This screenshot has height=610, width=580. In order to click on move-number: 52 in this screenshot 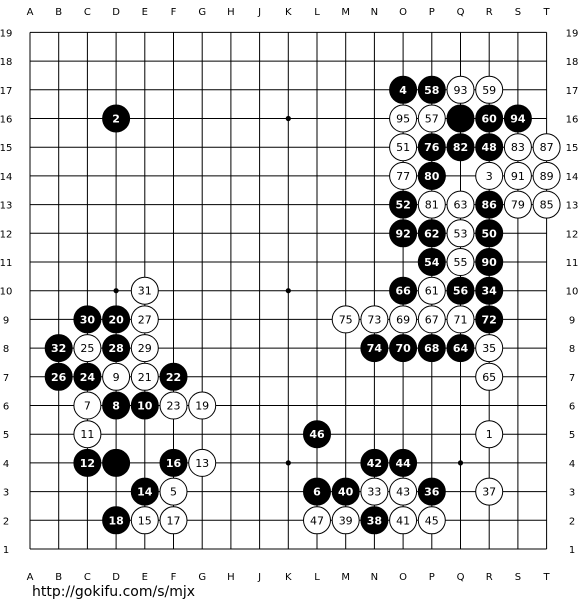, I will do `click(402, 205)`.